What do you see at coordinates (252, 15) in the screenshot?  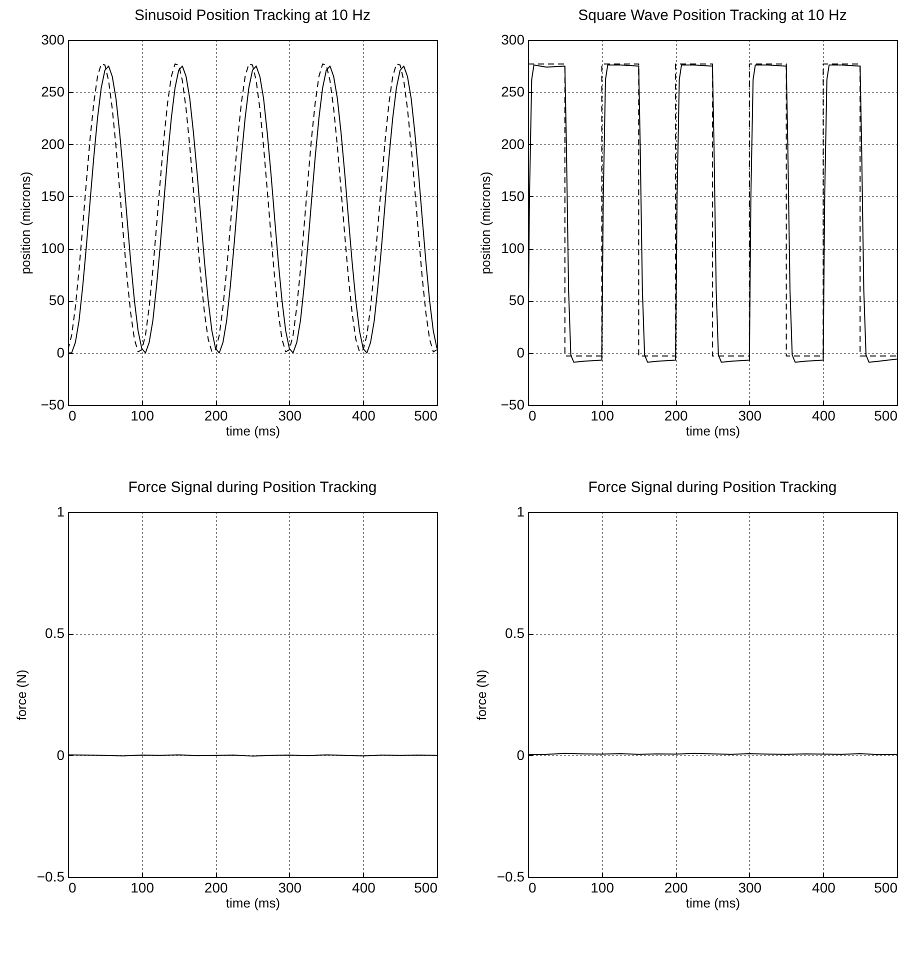 I see `chart-title: Sinusoid Position Tracking at 10 Hz` at bounding box center [252, 15].